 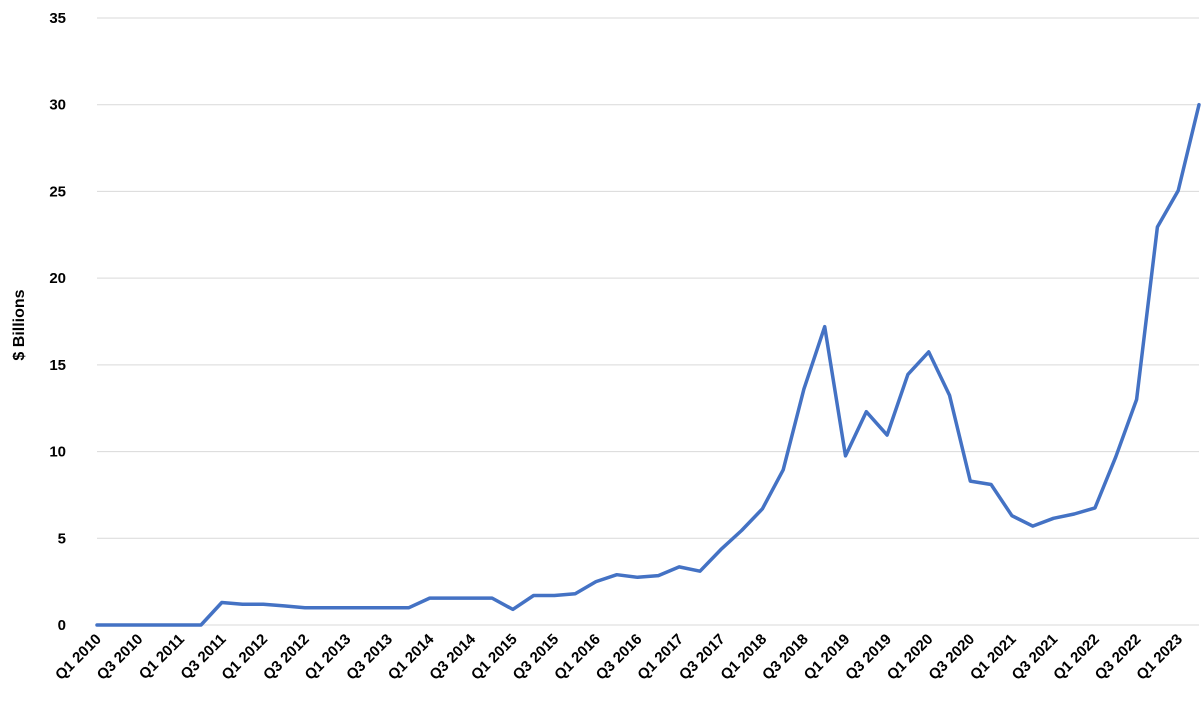 I want to click on x-tick-label: Q3 2010, so click(x=120, y=657).